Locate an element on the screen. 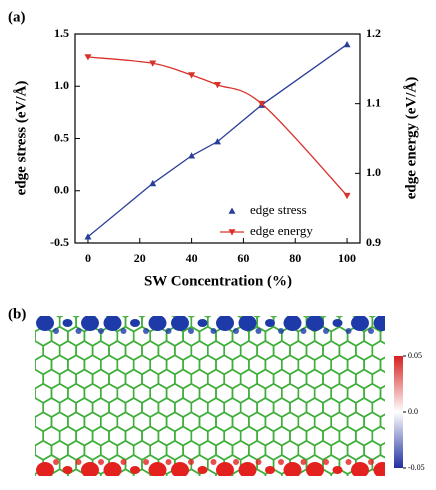 Image resolution: width=436 pixels, height=490 pixels. panel-label: (b) is located at coordinates (17, 314).